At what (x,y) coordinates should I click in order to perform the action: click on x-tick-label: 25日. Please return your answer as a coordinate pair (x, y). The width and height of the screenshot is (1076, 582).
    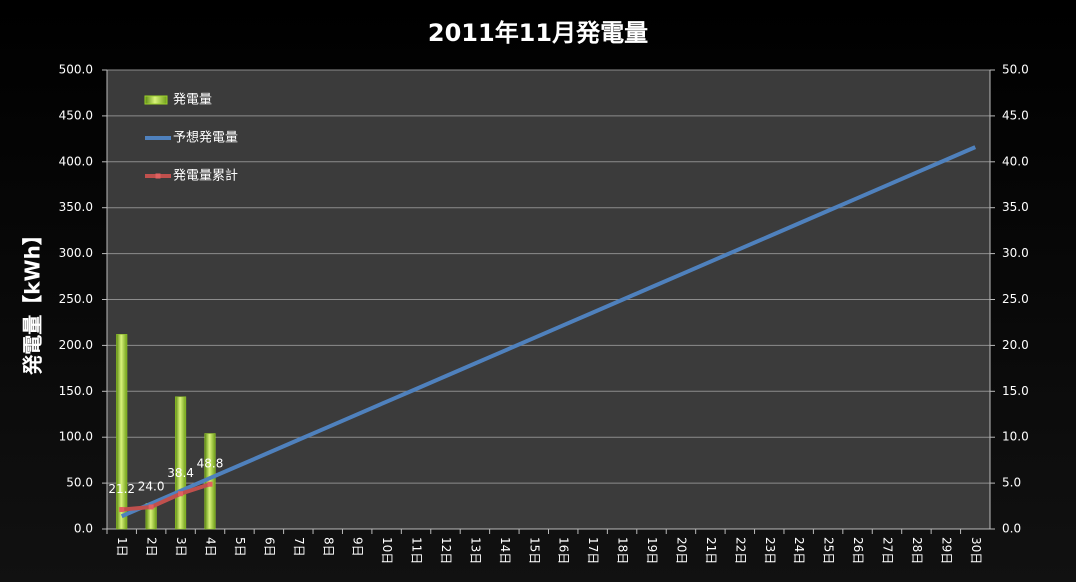
    Looking at the image, I should click on (829, 550).